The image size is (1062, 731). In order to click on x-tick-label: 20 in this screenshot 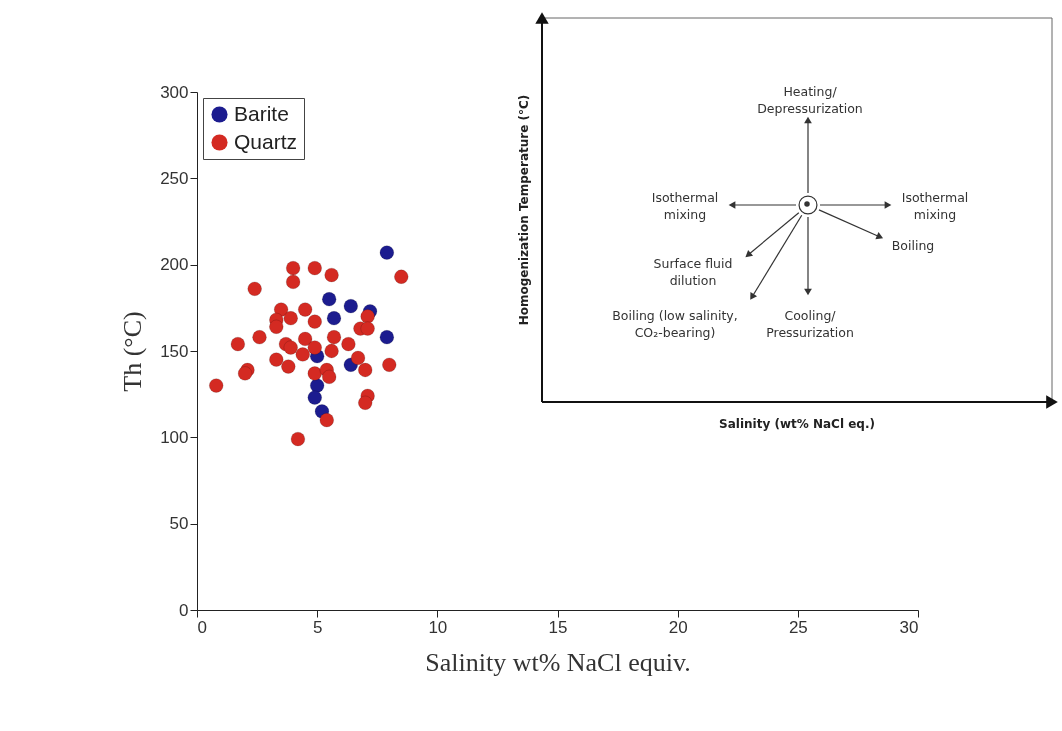, I will do `click(678, 627)`.